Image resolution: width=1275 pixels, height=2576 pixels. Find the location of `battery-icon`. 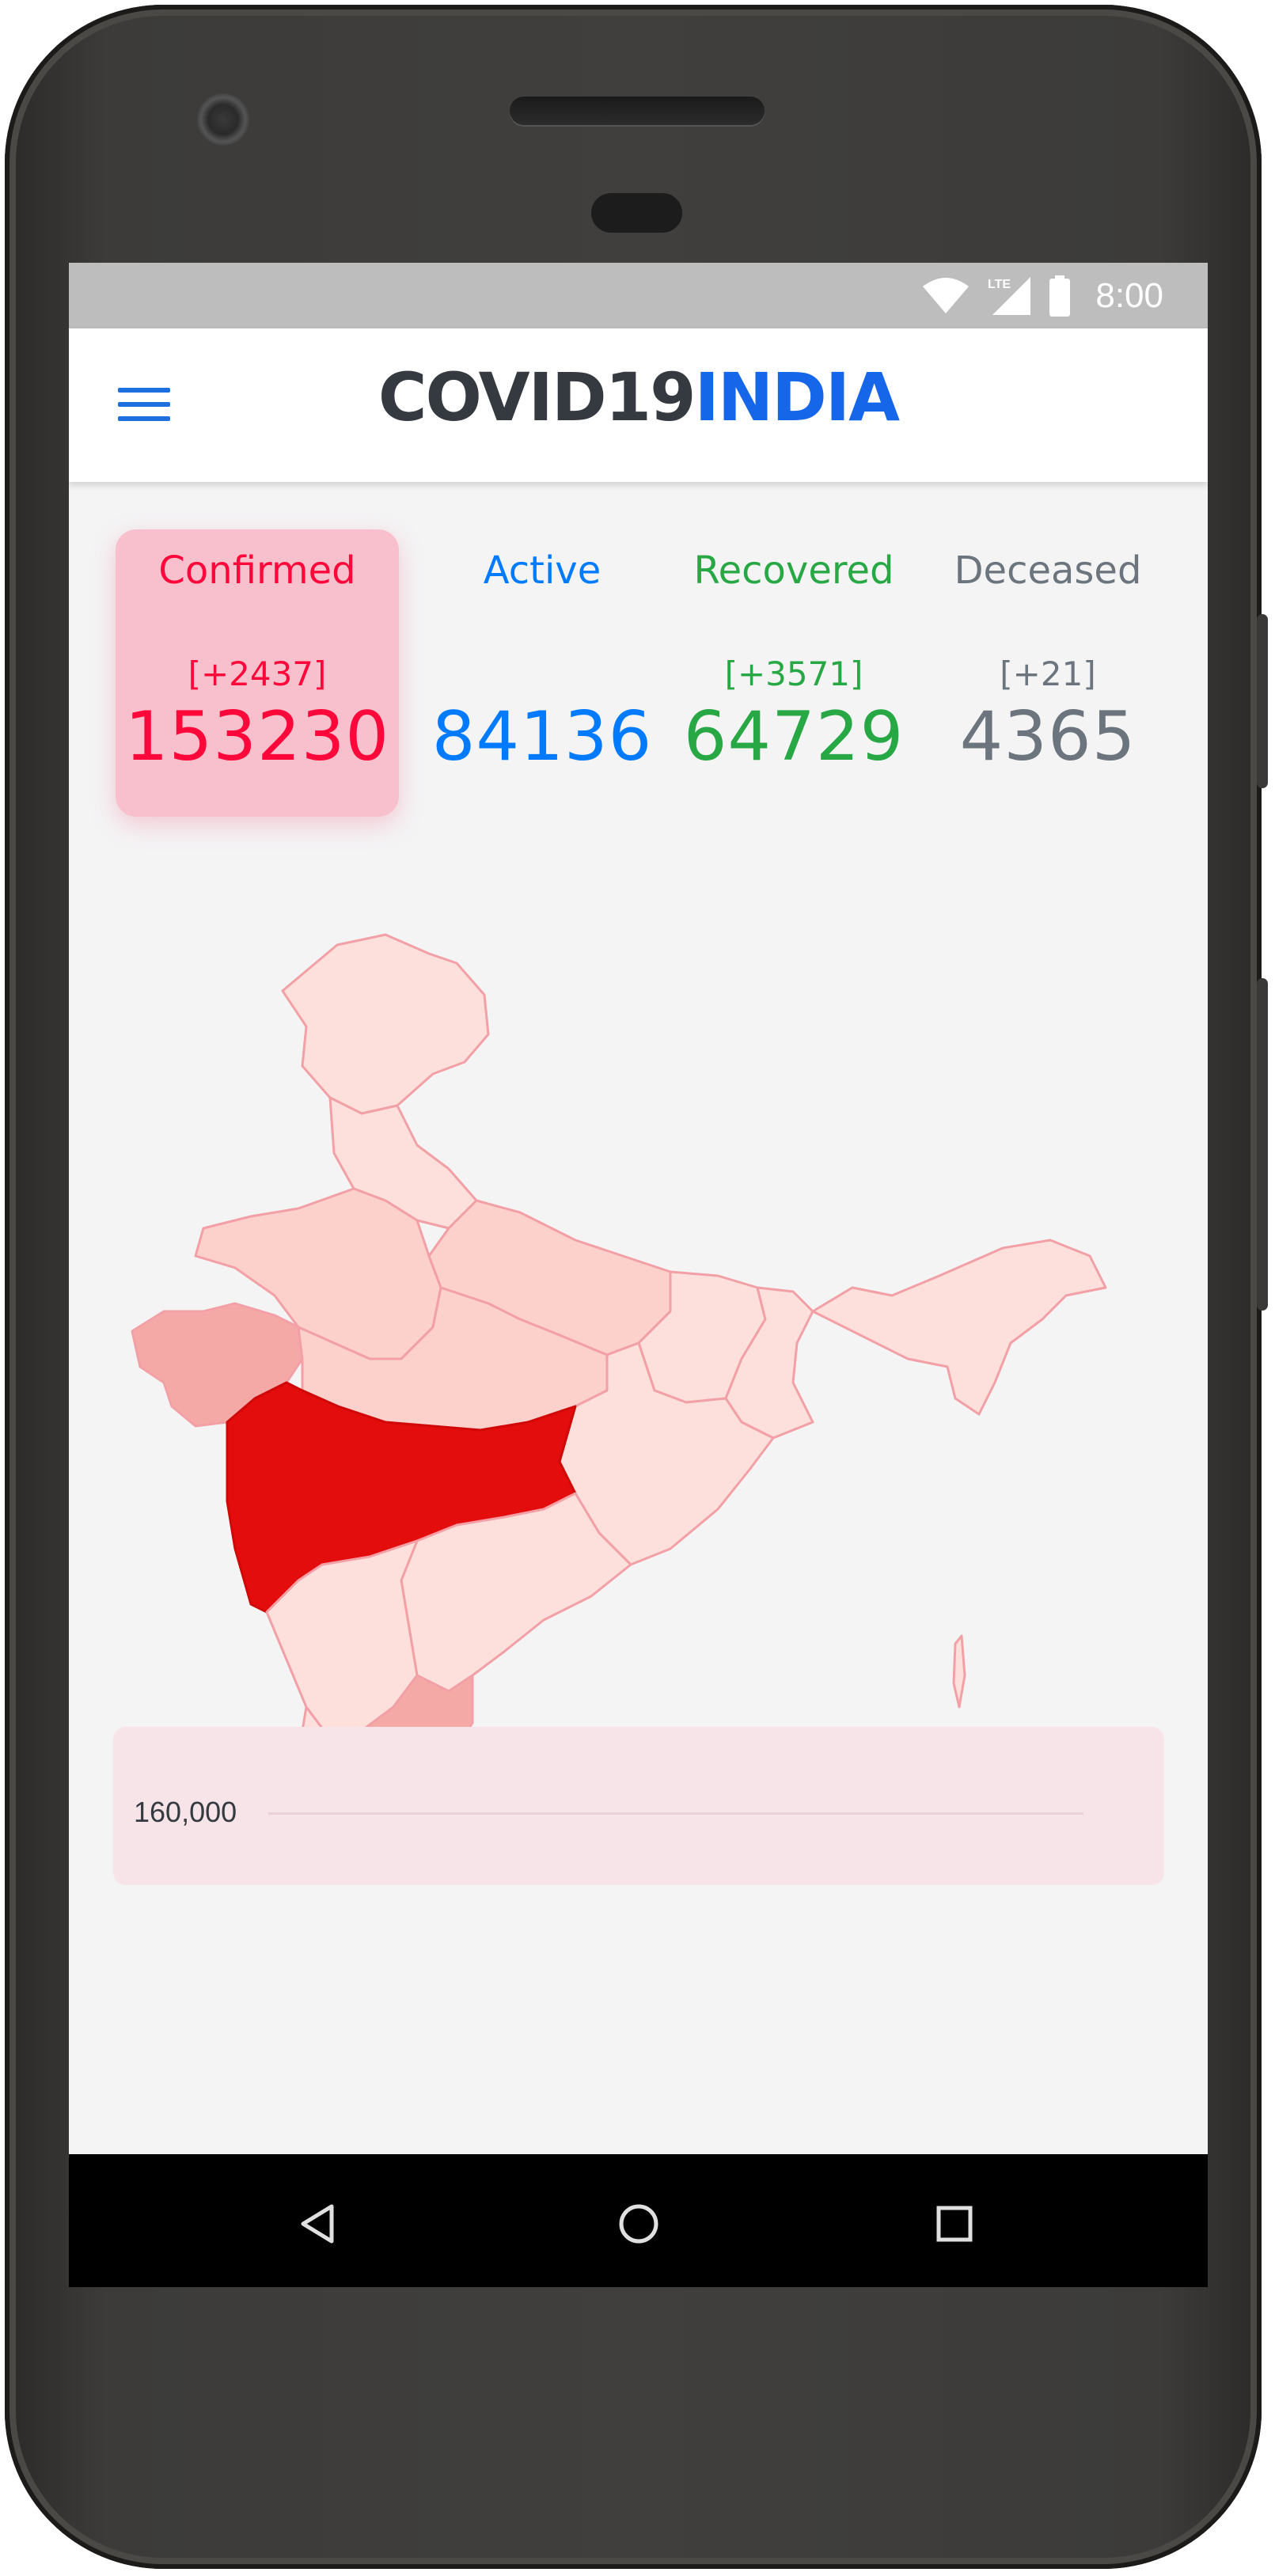

battery-icon is located at coordinates (1060, 296).